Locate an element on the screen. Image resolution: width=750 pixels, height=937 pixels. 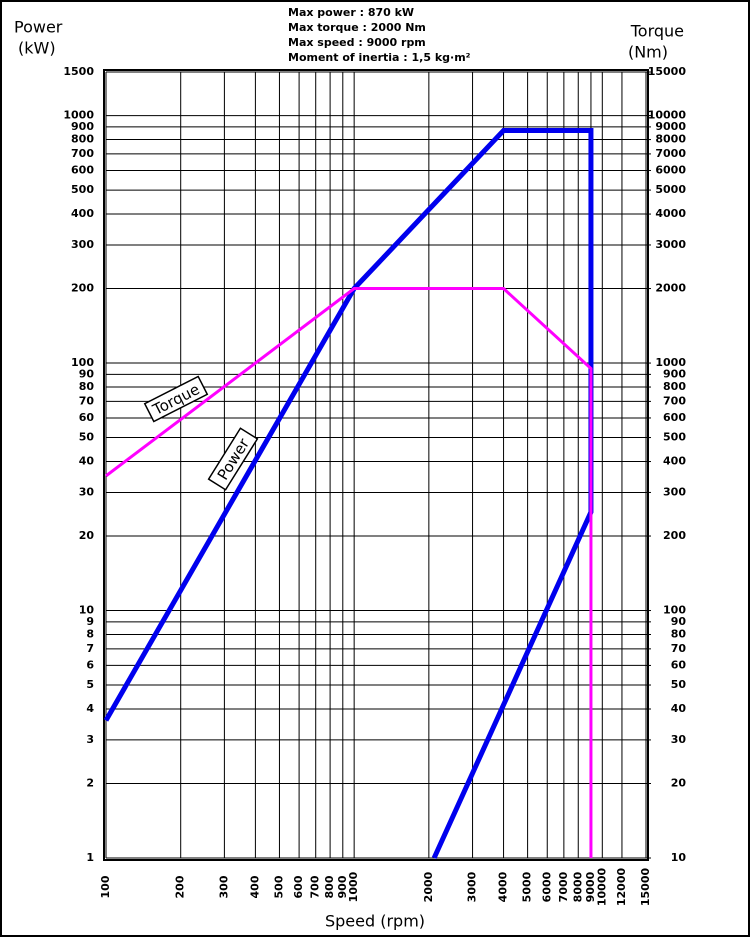
y-tick-label: 300 is located at coordinates (82, 244).